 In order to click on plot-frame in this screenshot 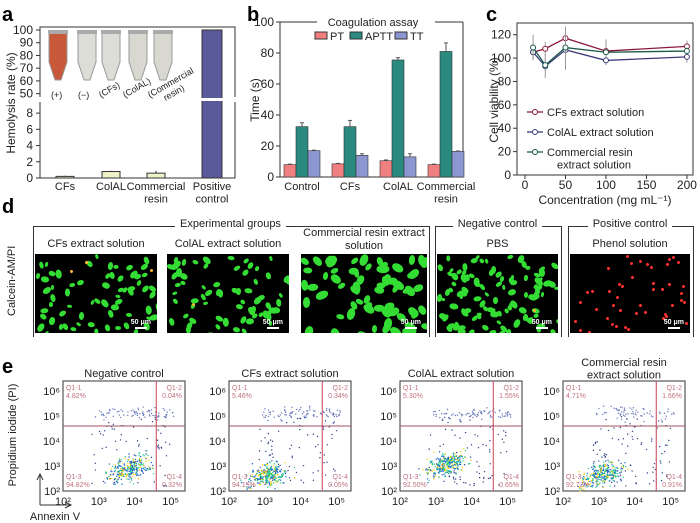, I will do `click(624, 436)`.